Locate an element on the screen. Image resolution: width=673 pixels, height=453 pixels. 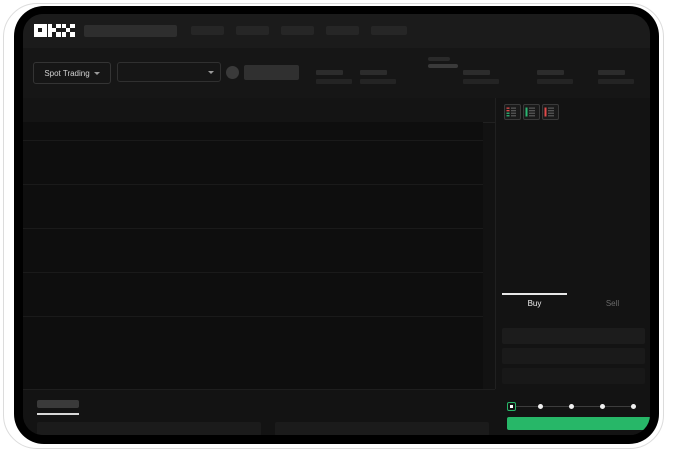
stat-24h-high is located at coordinates (378, 77).